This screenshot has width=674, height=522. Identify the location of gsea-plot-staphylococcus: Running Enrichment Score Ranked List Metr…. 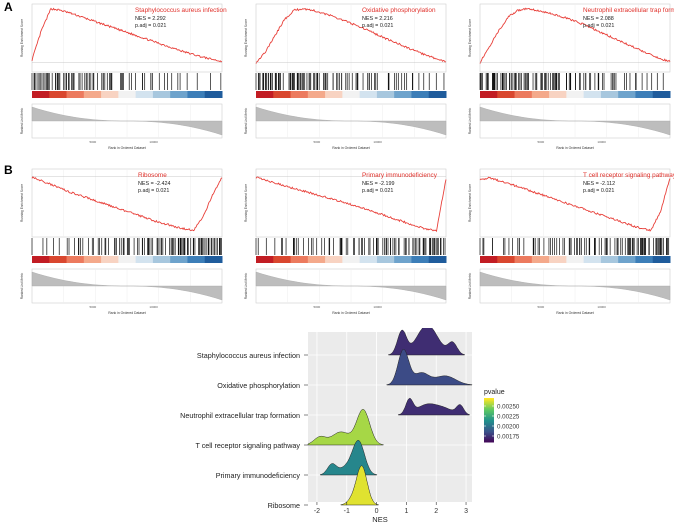
(127, 77).